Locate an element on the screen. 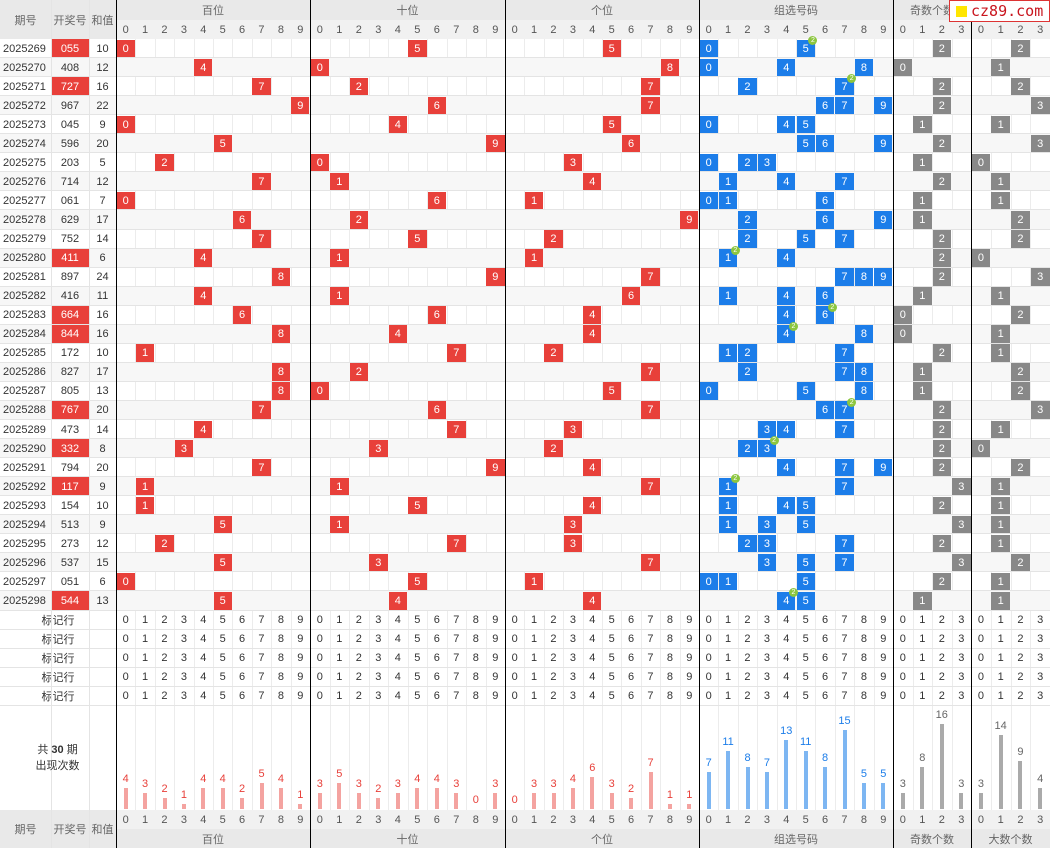  repeat-badge: 2 is located at coordinates (735, 479).